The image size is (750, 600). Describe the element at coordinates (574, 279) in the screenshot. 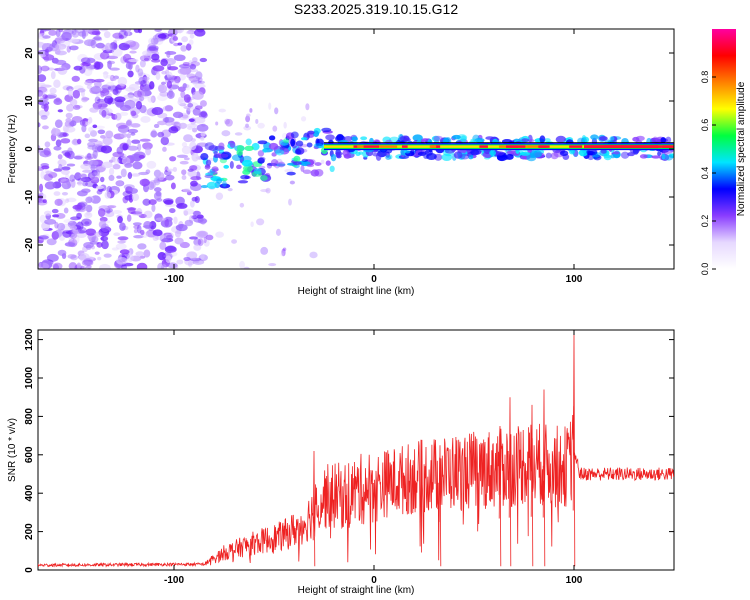

I see `x-tick-label: 100` at that location.